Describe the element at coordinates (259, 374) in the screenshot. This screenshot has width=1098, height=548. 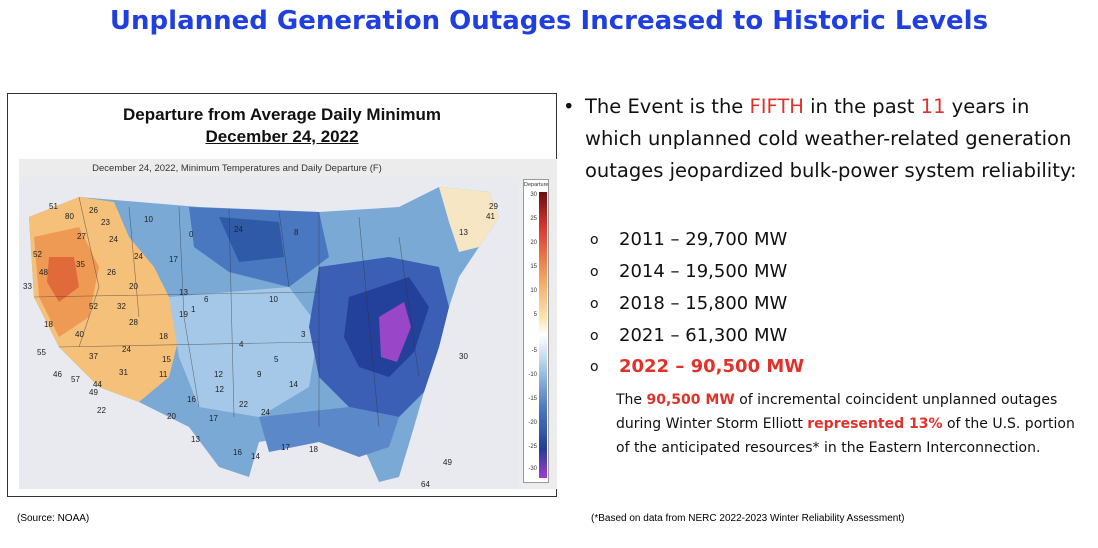
I see `map-value-label: 9` at that location.